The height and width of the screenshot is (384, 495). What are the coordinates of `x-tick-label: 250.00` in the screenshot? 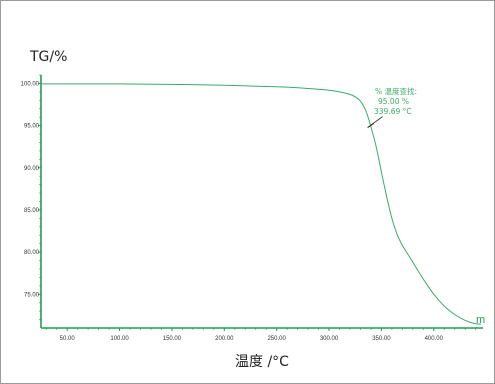 It's located at (276, 339).